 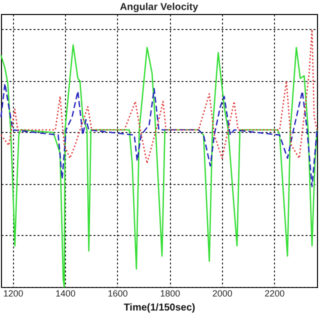 What do you see at coordinates (118, 293) in the screenshot?
I see `x-tick-label: 1600` at bounding box center [118, 293].